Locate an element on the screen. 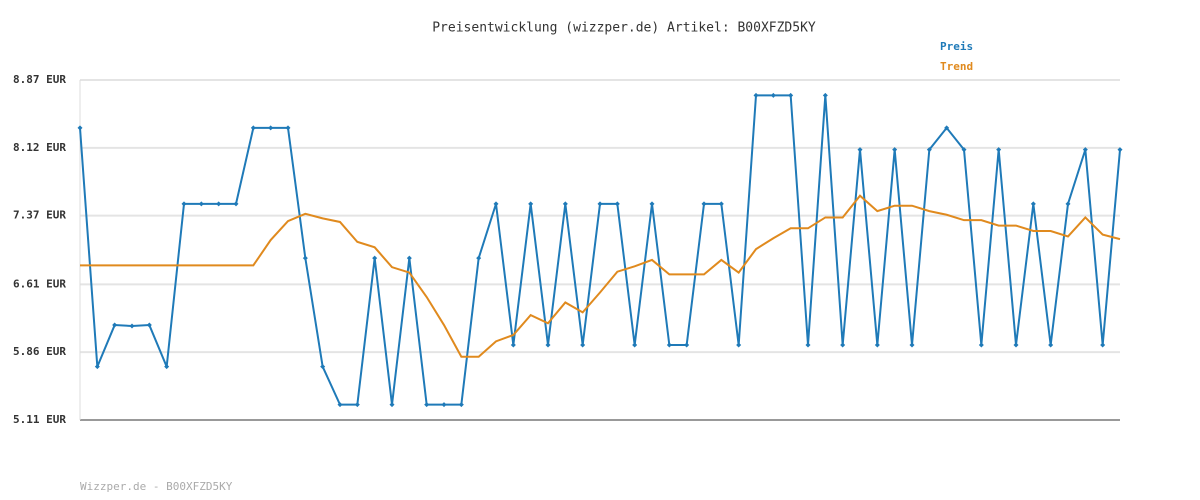 The width and height of the screenshot is (1200, 500). footer: Wizzper.de - B00XFZD5KY is located at coordinates (156, 486).